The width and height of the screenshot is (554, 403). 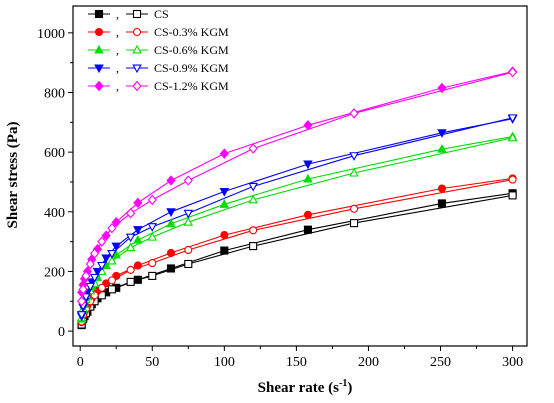 What do you see at coordinates (191, 68) in the screenshot?
I see `legend-label: CS-0.9% KGM` at bounding box center [191, 68].